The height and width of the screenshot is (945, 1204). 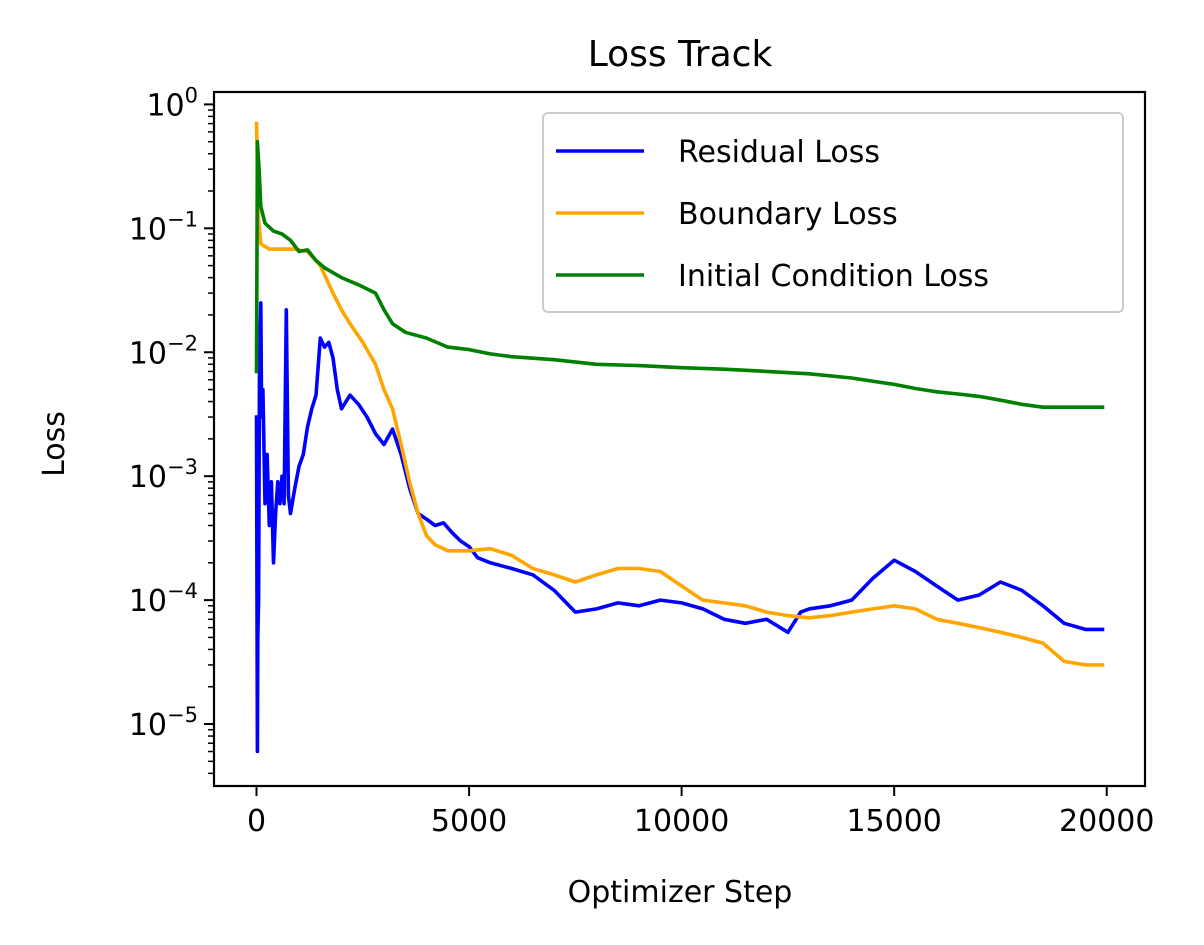 What do you see at coordinates (469, 821) in the screenshot?
I see `x-tick-label: 5000` at bounding box center [469, 821].